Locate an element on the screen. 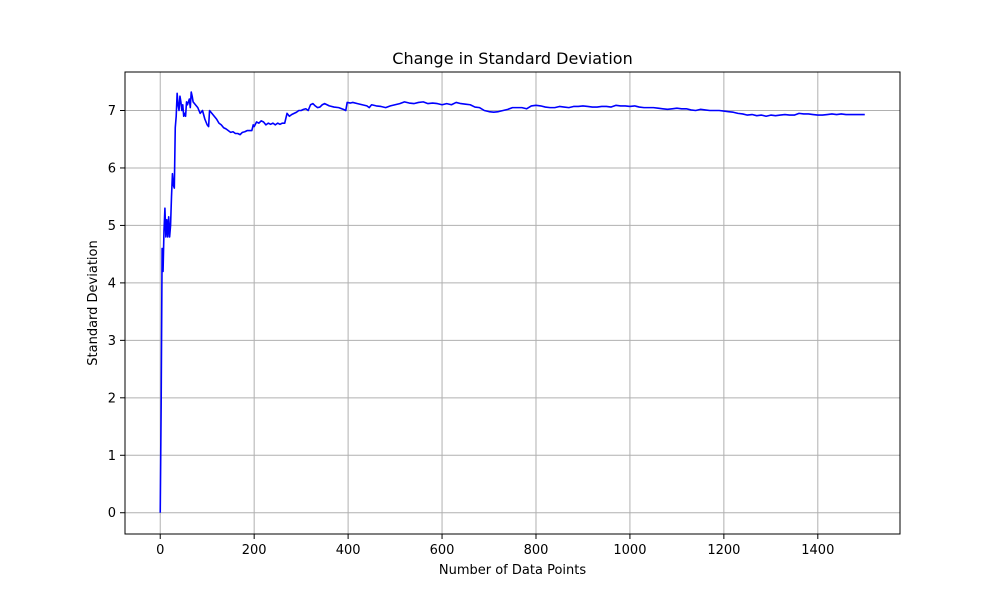 The height and width of the screenshot is (600, 1000). x-tick-label: 600 is located at coordinates (442, 550).